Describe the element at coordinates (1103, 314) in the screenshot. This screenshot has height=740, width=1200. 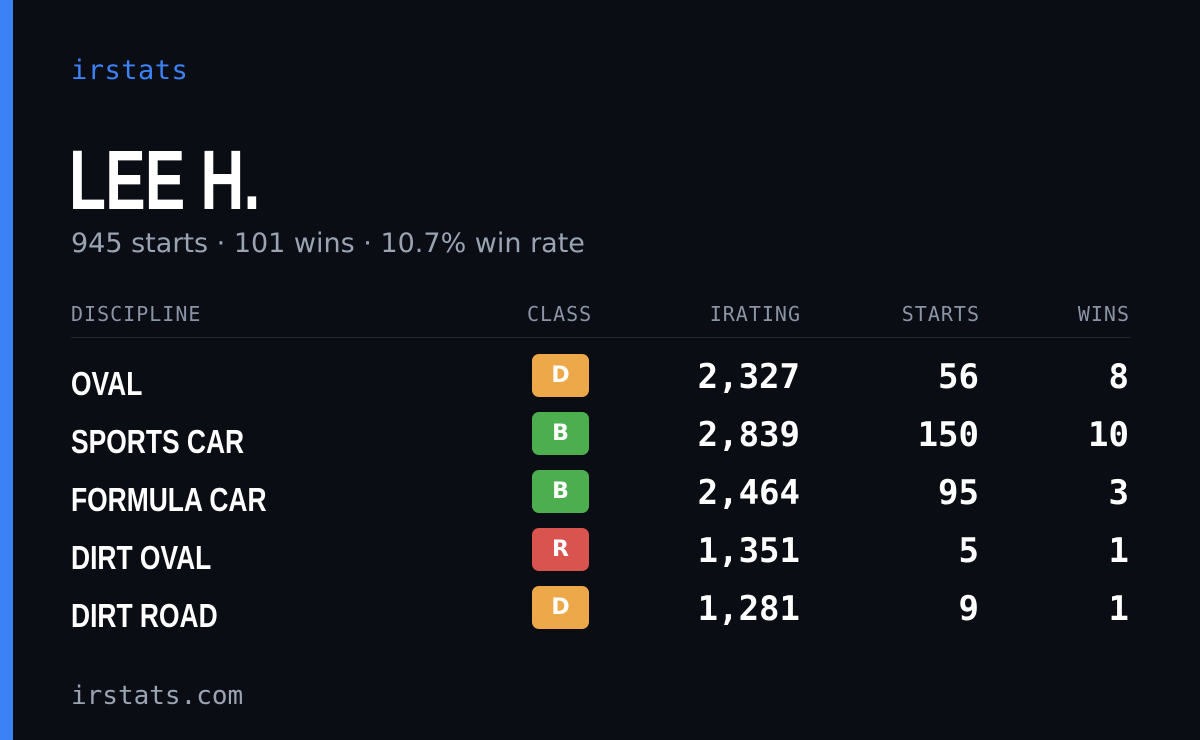
I see `header-wins: WINS` at that location.